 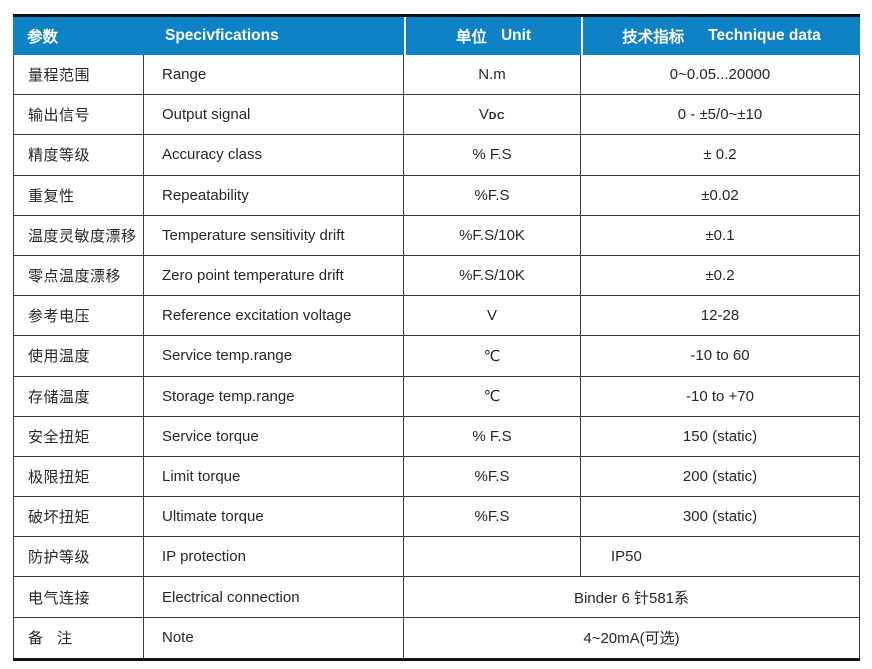 What do you see at coordinates (720, 276) in the screenshot?
I see `value-cell: ±0.2` at bounding box center [720, 276].